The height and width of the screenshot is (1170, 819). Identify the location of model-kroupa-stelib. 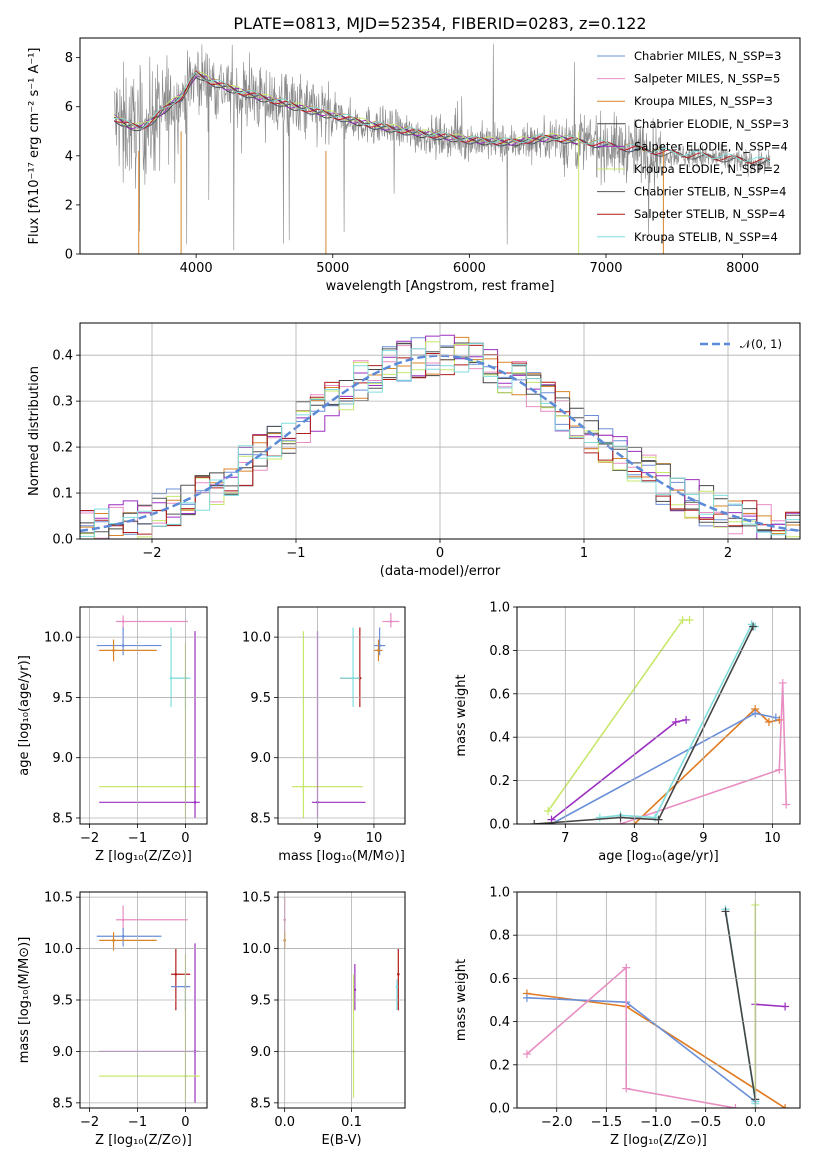
(442, 116).